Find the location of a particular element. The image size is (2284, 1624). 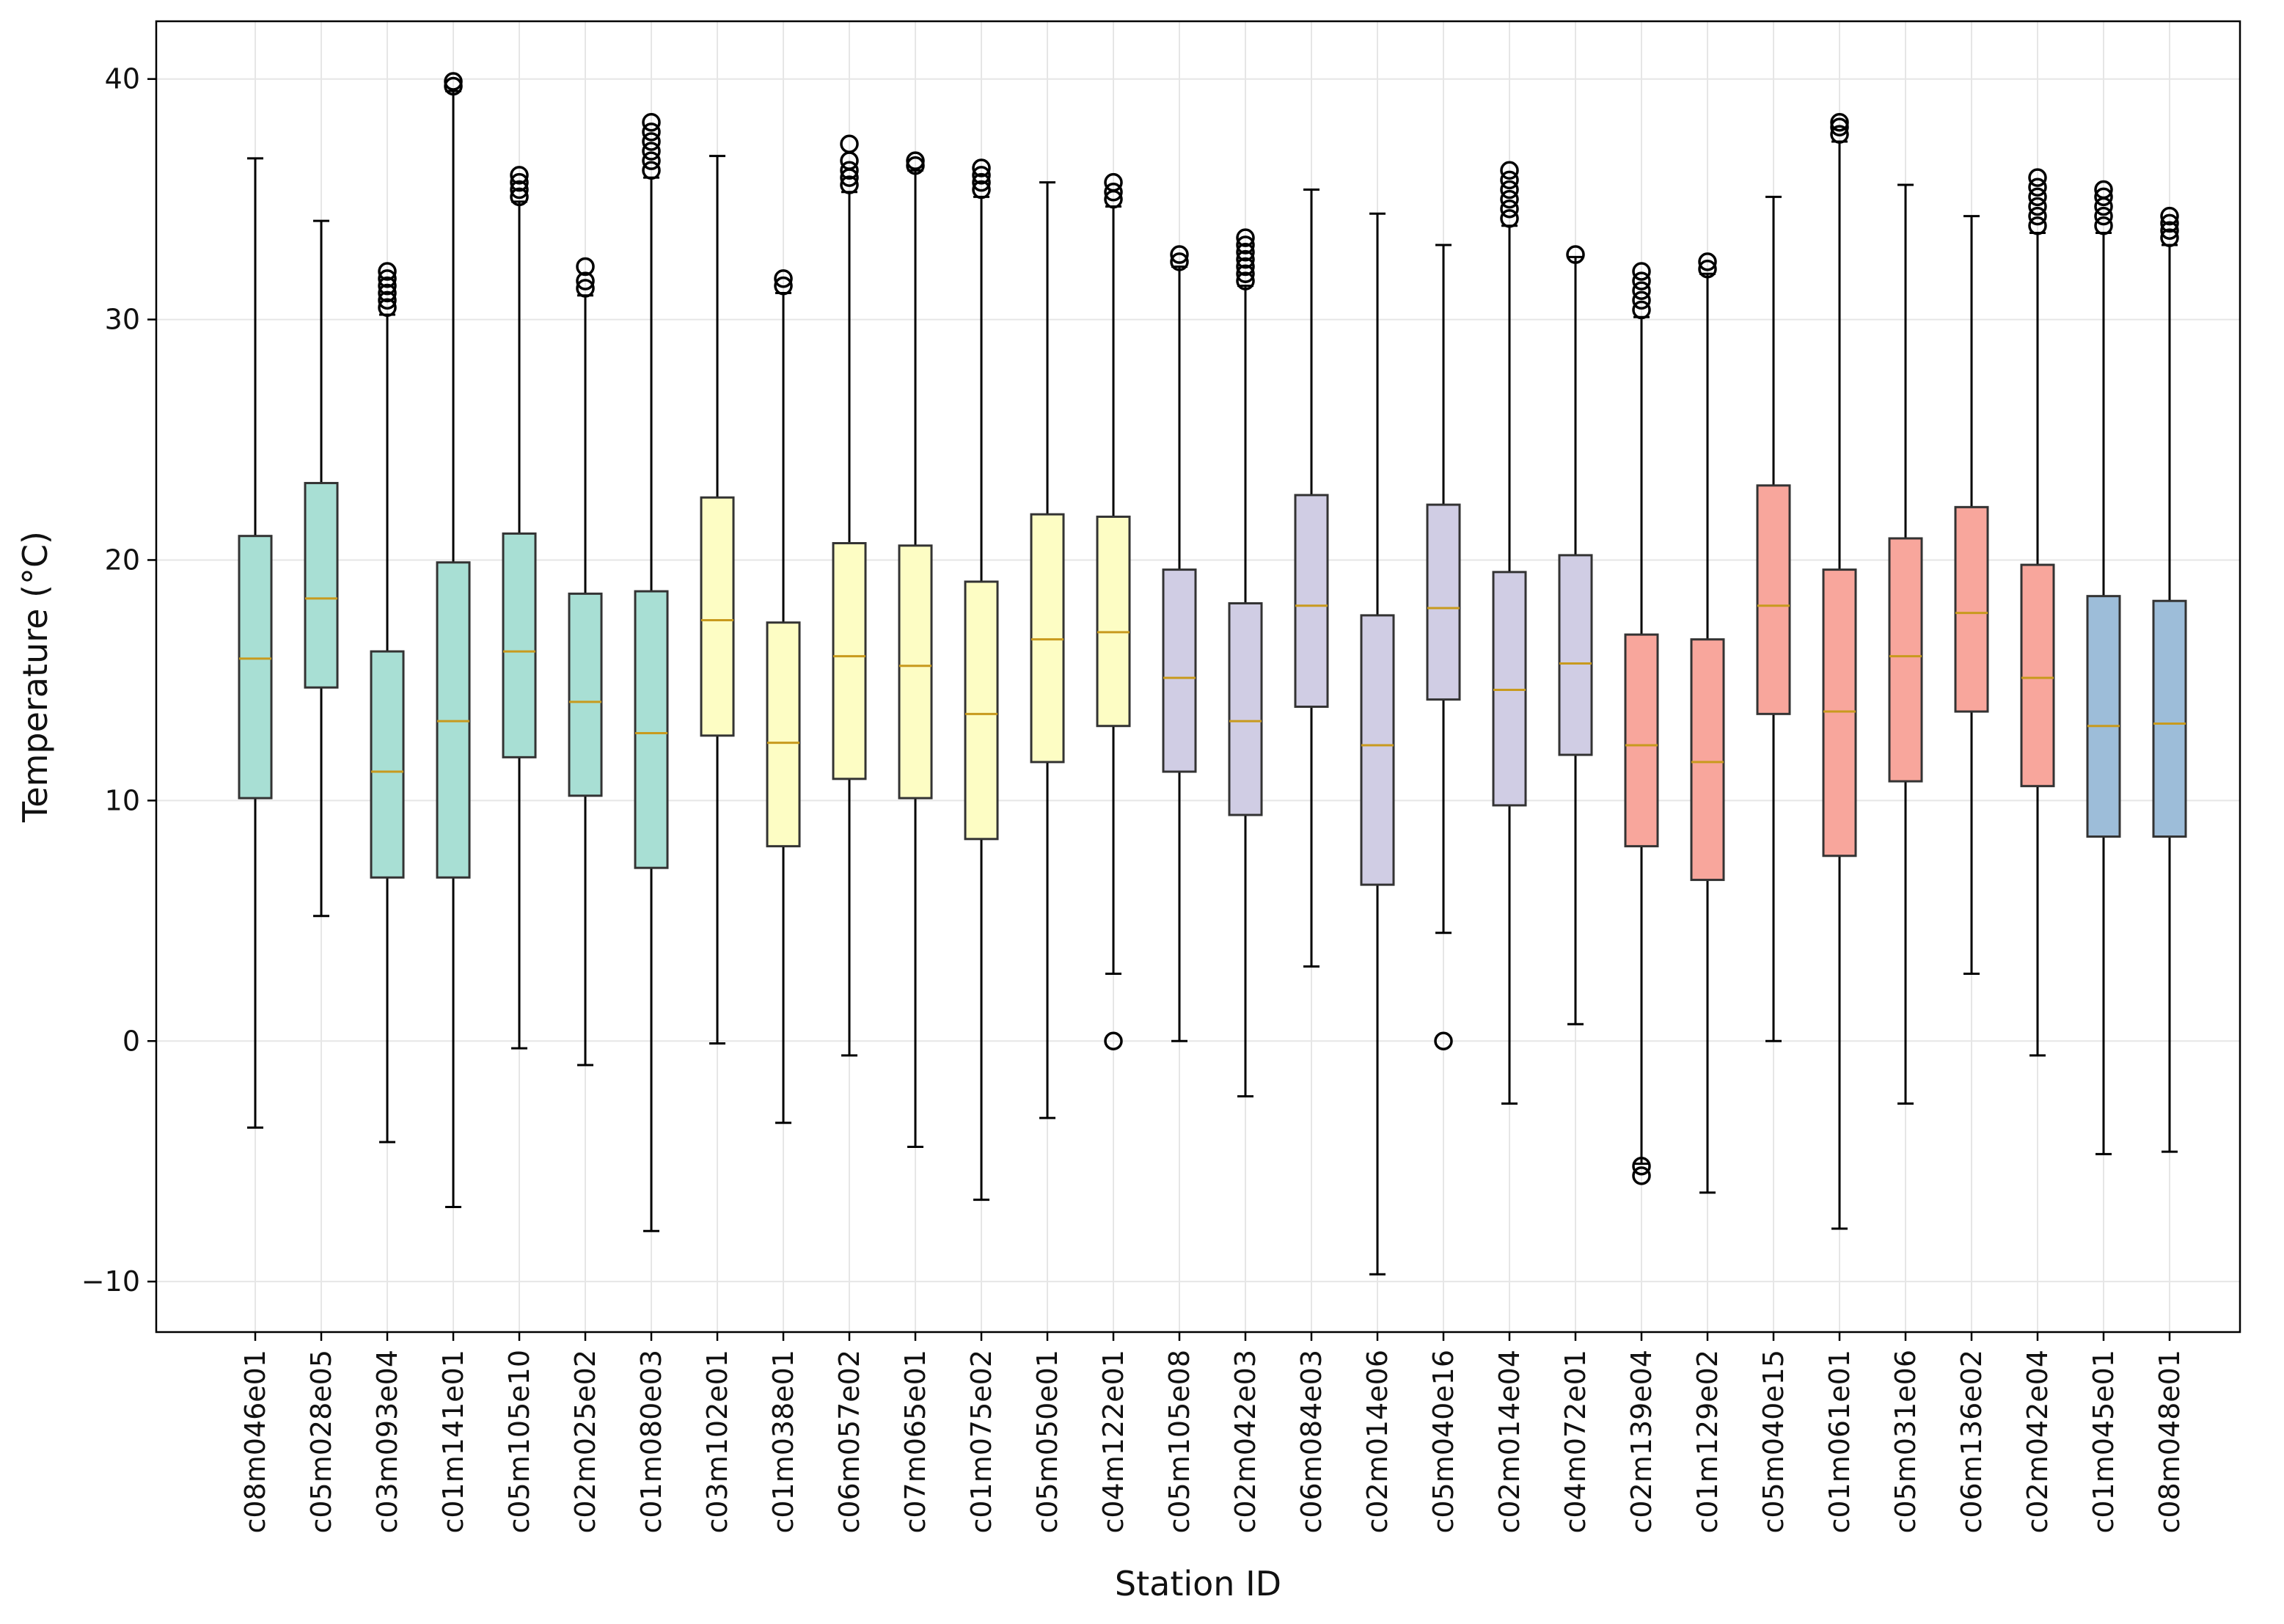

box-group-c02m139e04 is located at coordinates (1642, 723).